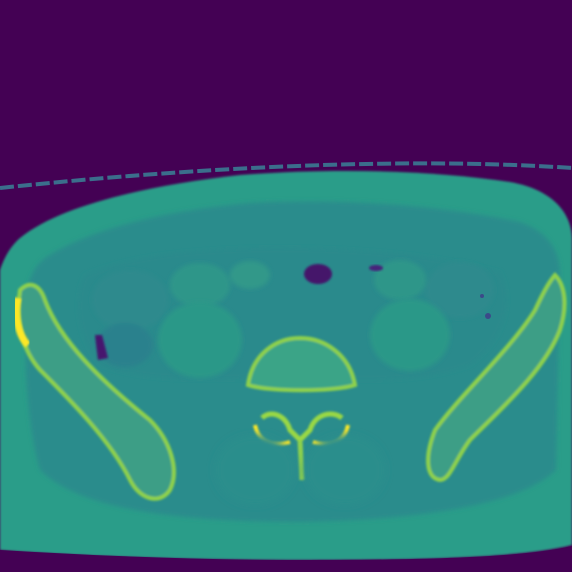 The width and height of the screenshot is (572, 572). I want to click on anterior-gas, so click(318, 274).